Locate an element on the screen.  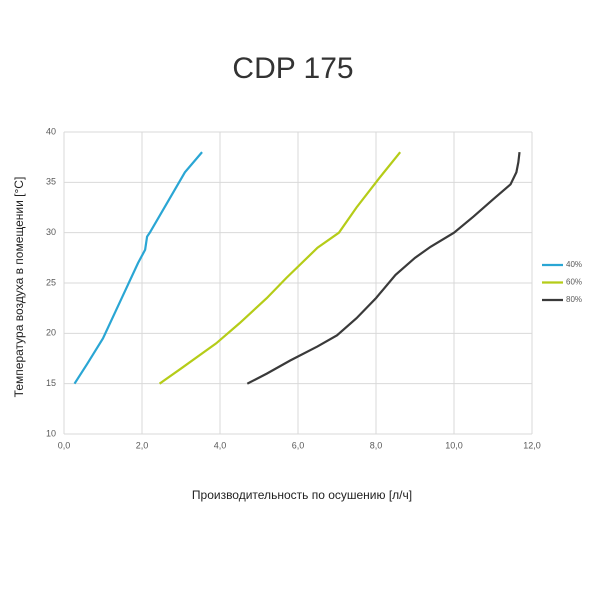
legend-label: 80% is located at coordinates (574, 299).